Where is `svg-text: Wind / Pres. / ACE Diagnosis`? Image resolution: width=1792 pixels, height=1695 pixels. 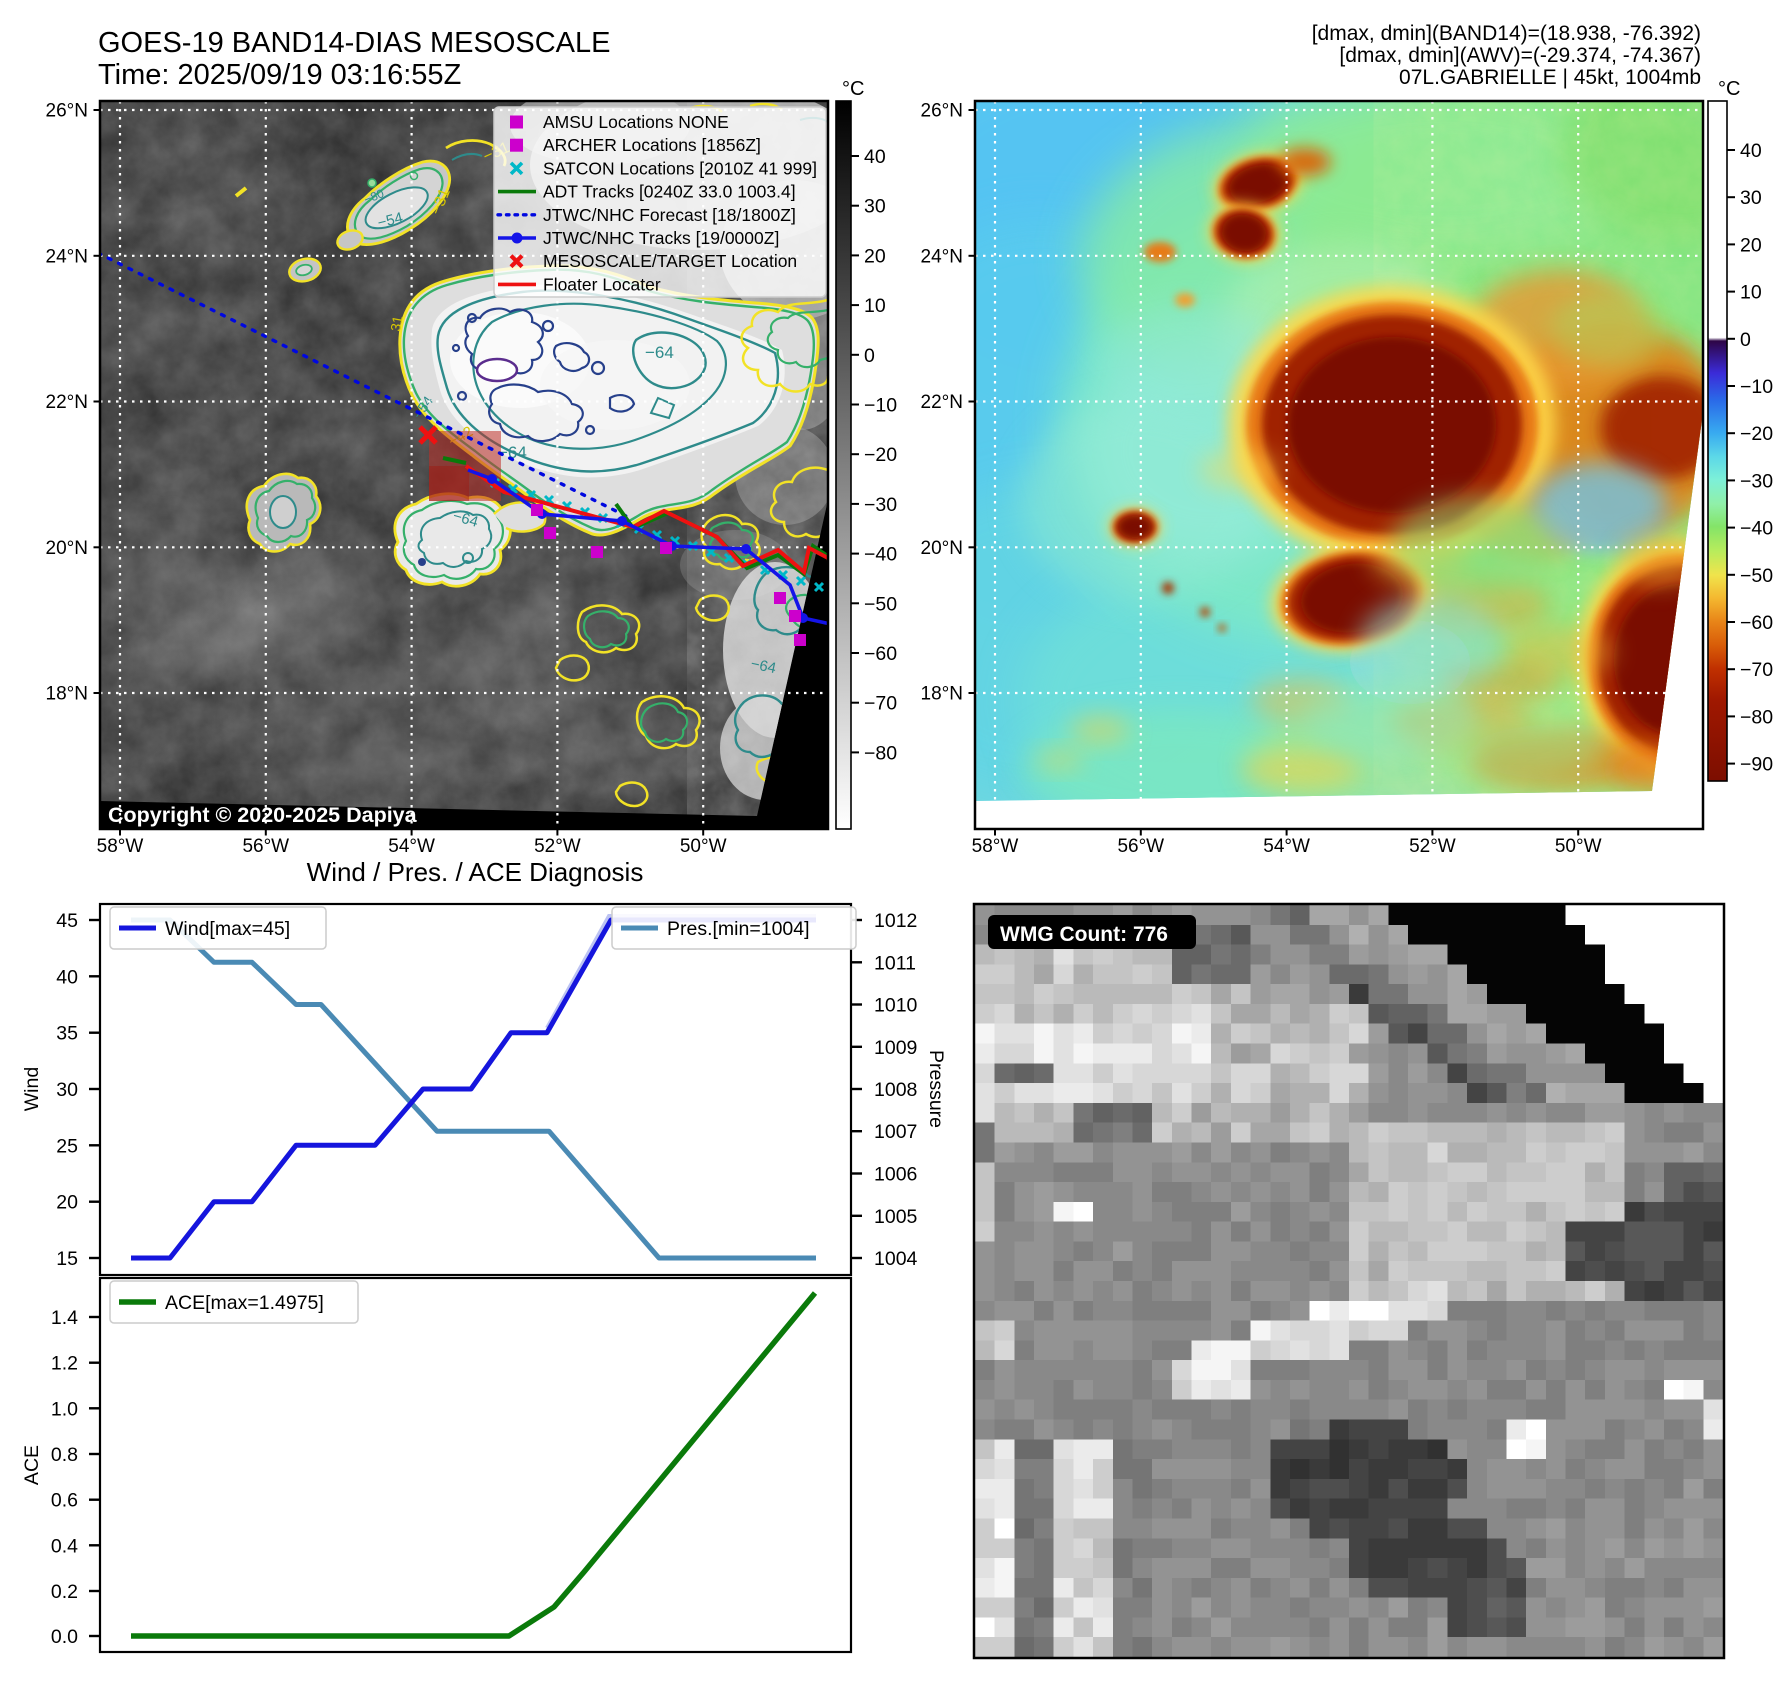 svg-text: Wind / Pres. / ACE Diagnosis is located at coordinates (475, 872).